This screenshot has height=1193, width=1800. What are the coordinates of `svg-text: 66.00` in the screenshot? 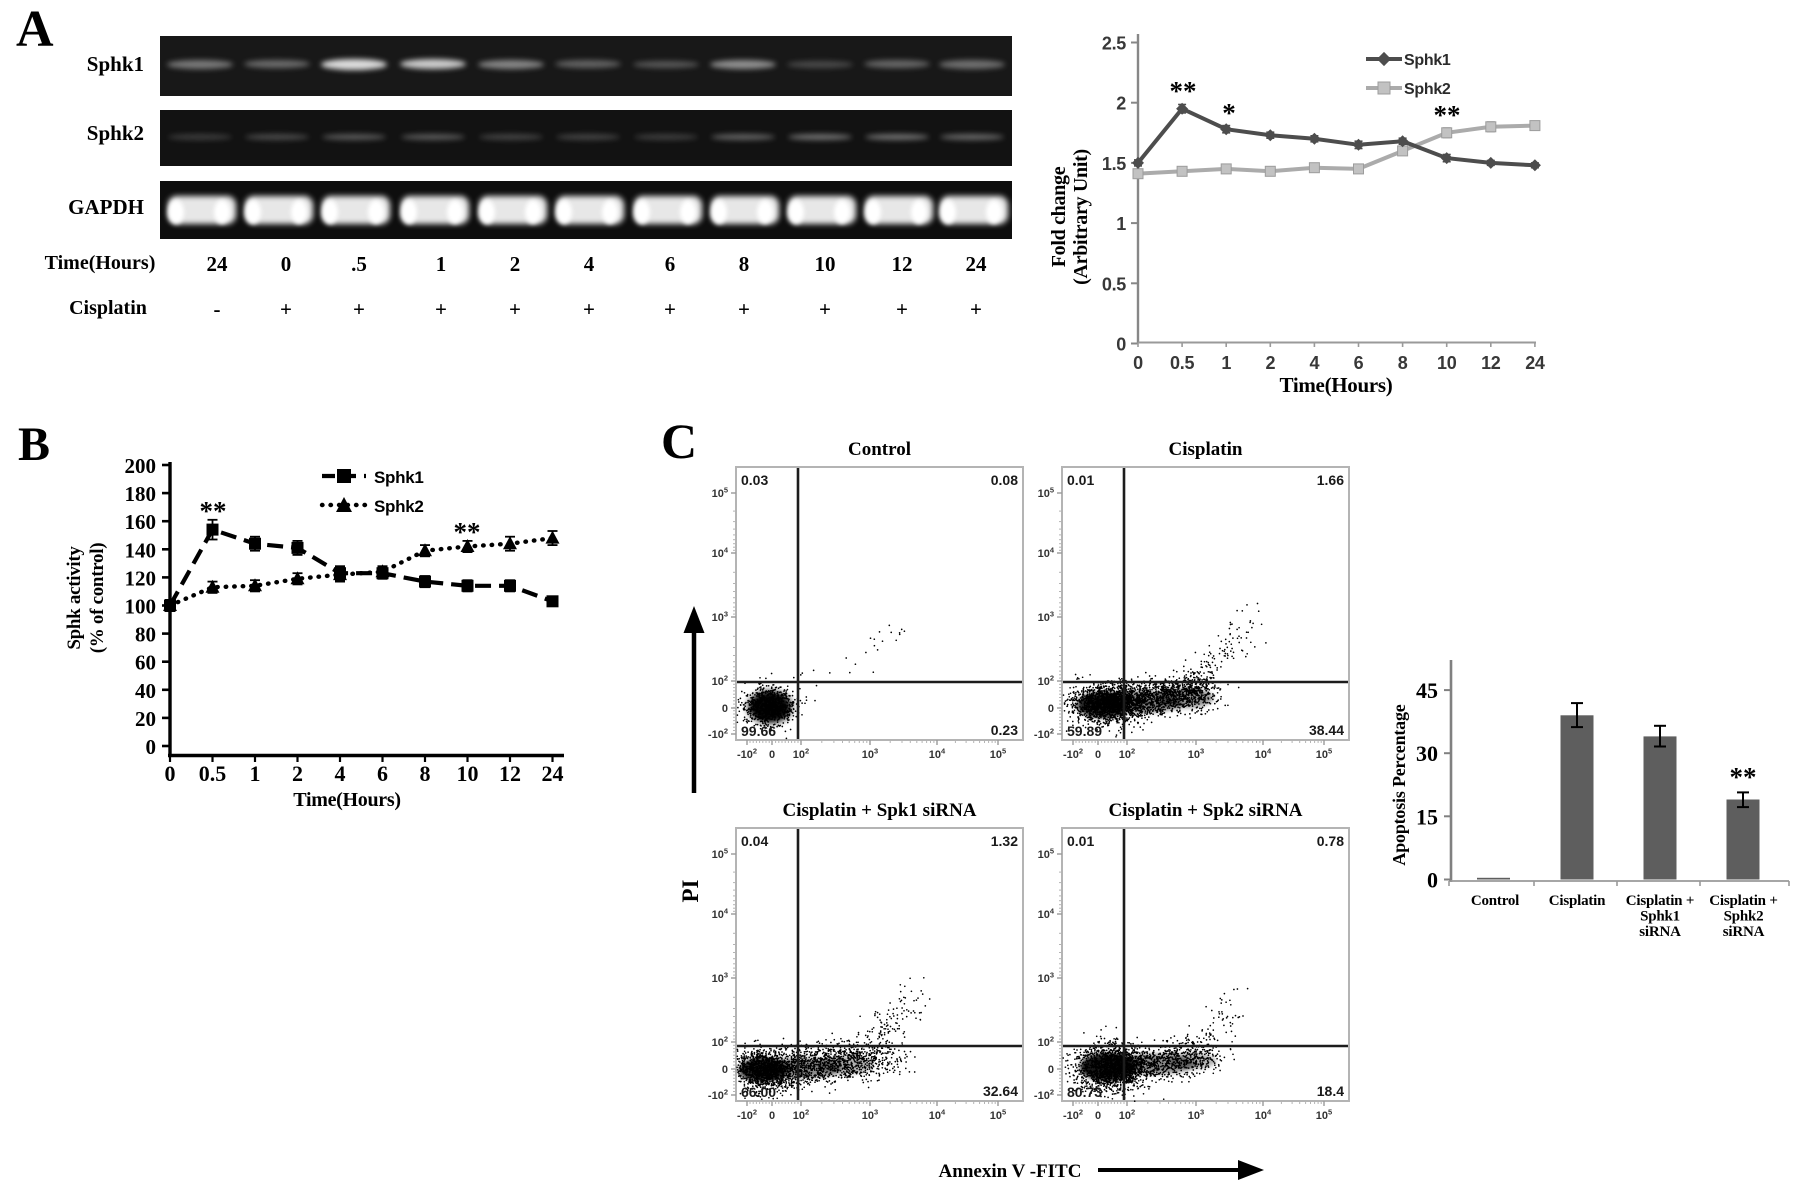 It's located at (758, 1092).